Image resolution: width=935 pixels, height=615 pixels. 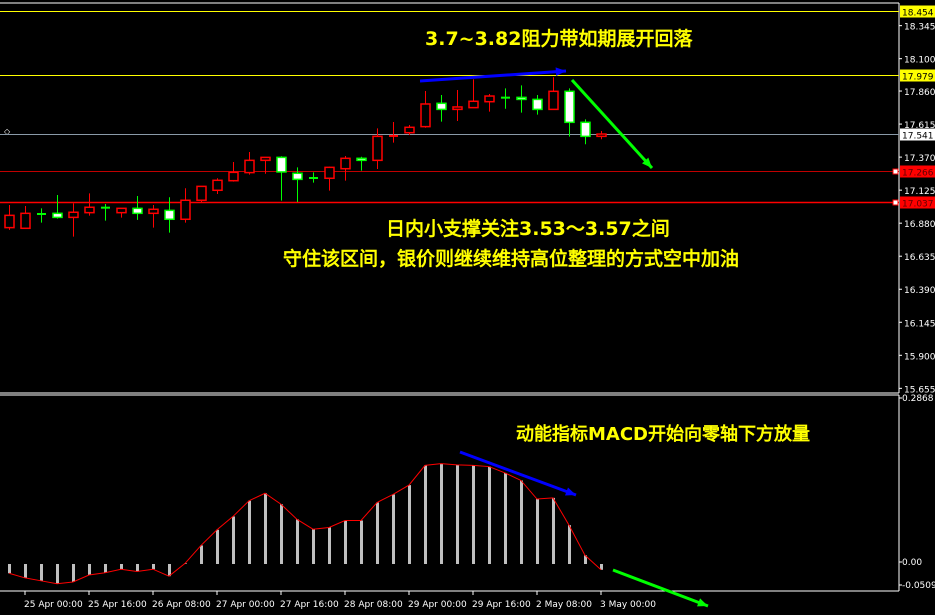 What do you see at coordinates (559, 39) in the screenshot?
I see `annotation-resistance: 3.7~3.82阻力带如期展开回落` at bounding box center [559, 39].